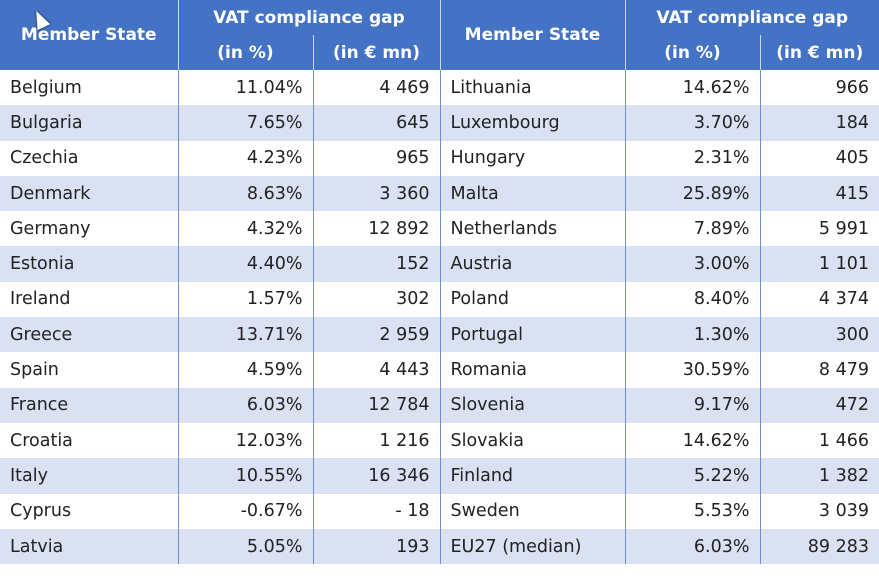 The width and height of the screenshot is (879, 578). I want to click on member-state-cell: Hungary, so click(532, 158).